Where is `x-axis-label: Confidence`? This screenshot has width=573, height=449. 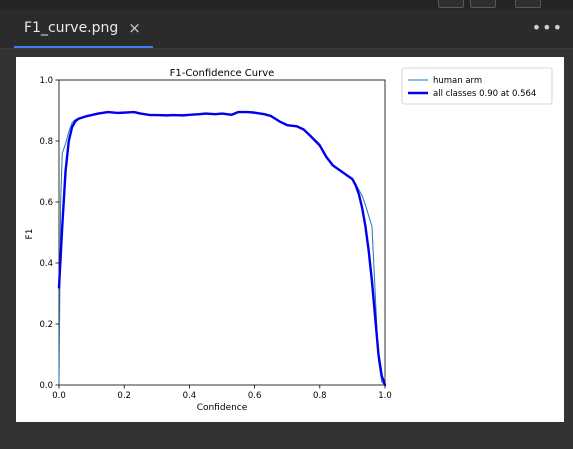
x-axis-label: Confidence is located at coordinates (222, 408).